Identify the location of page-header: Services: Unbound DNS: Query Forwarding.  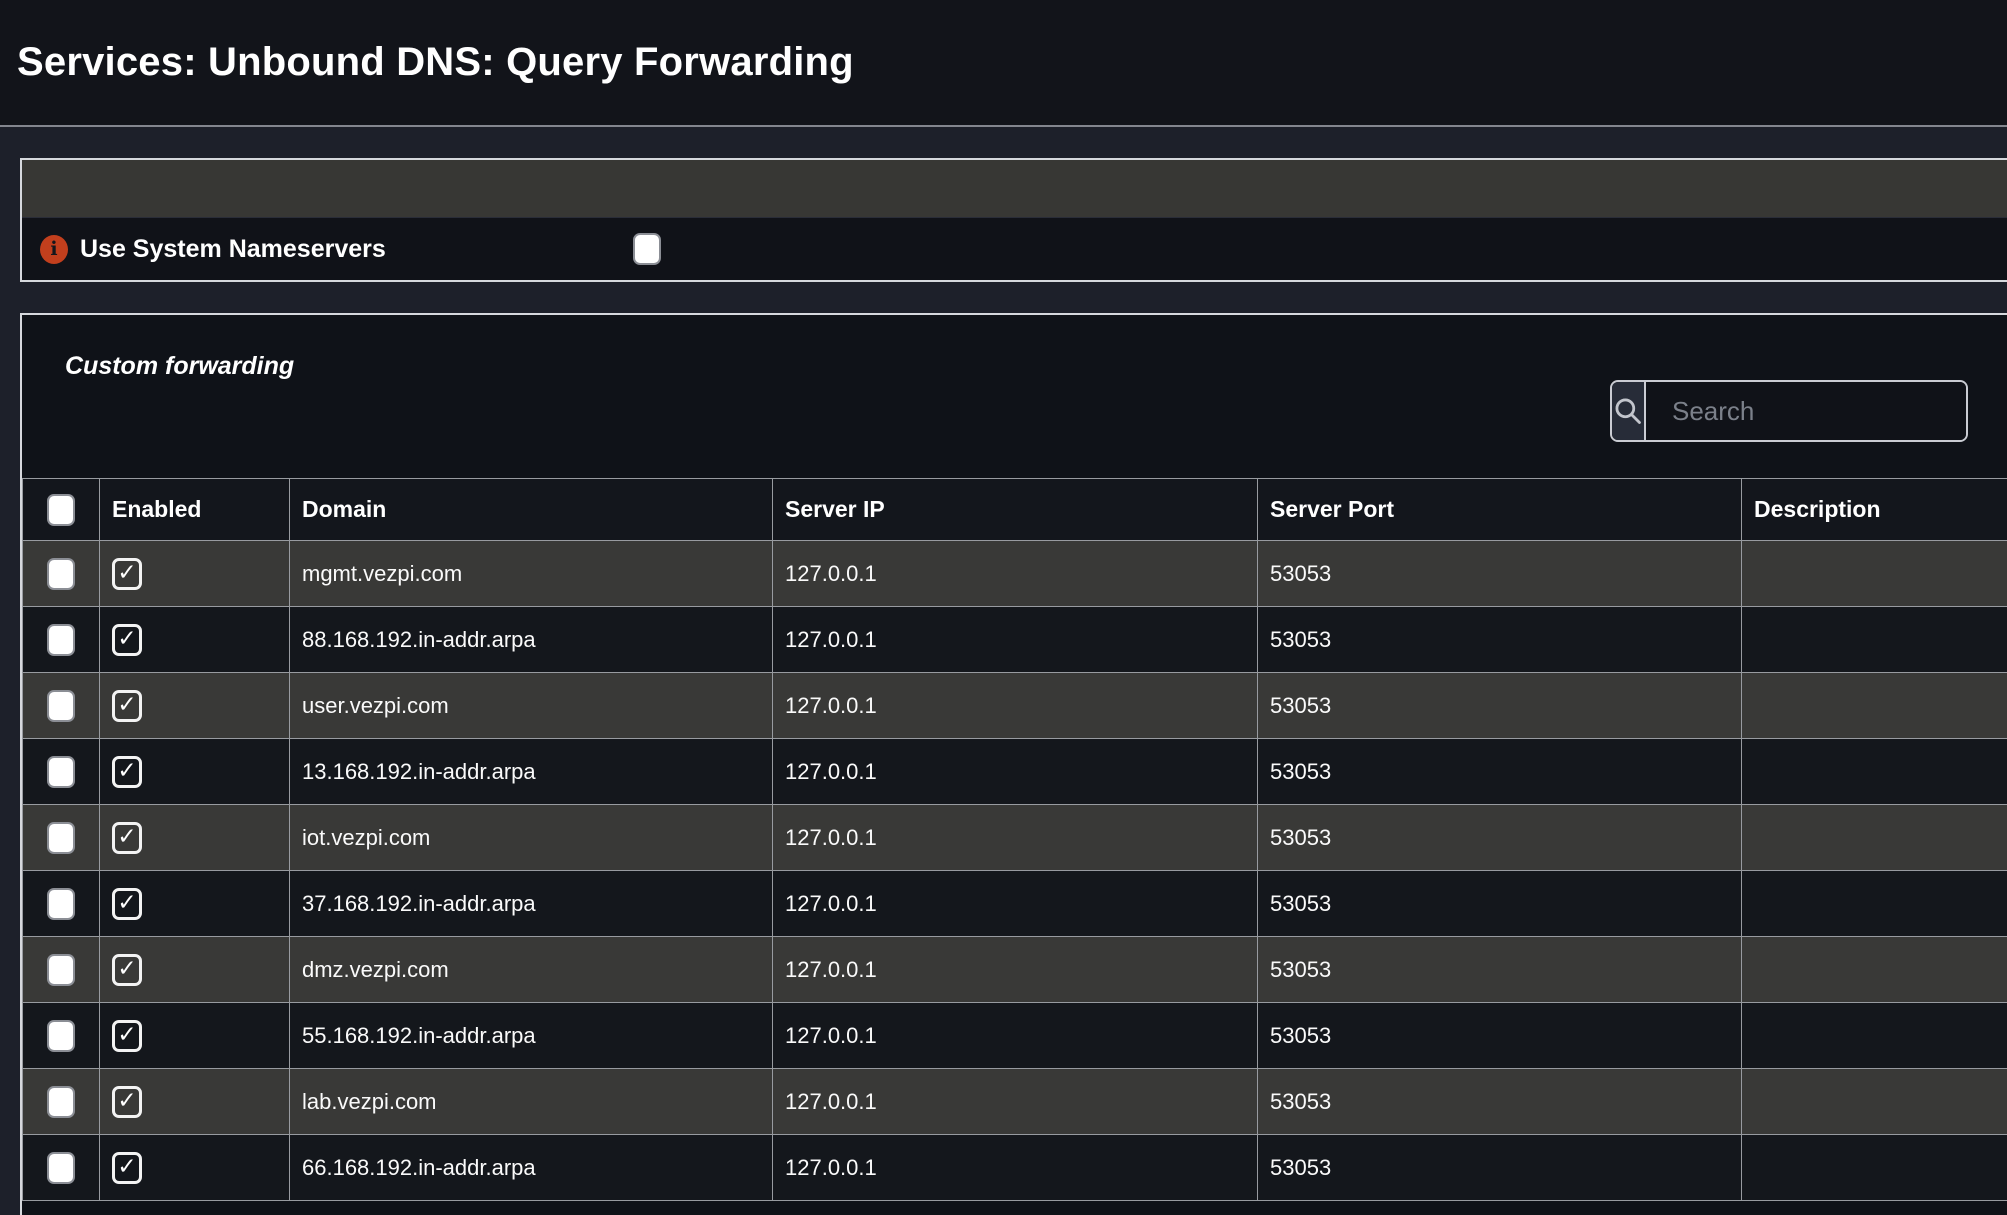
(1003, 63).